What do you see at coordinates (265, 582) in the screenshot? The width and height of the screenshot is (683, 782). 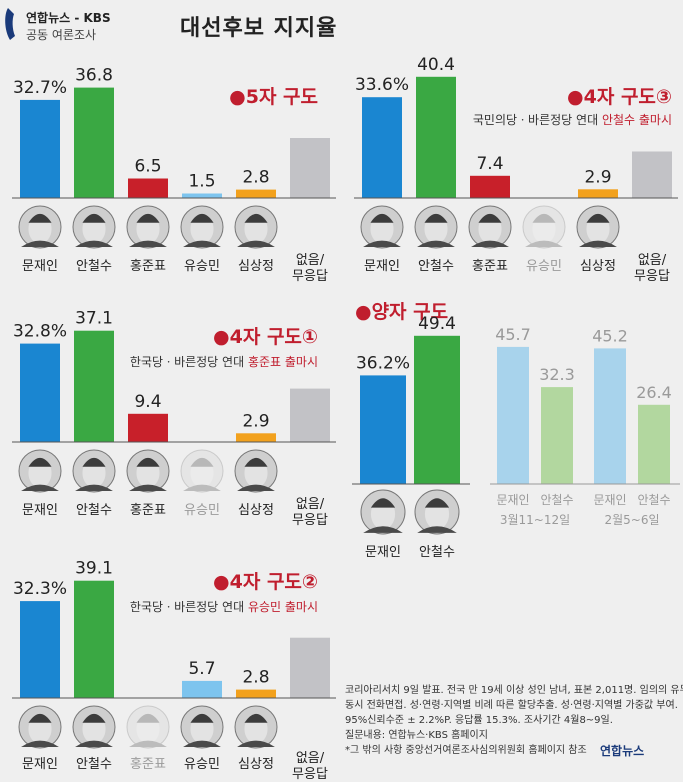 I see `chart-title: ●4자 구도②` at bounding box center [265, 582].